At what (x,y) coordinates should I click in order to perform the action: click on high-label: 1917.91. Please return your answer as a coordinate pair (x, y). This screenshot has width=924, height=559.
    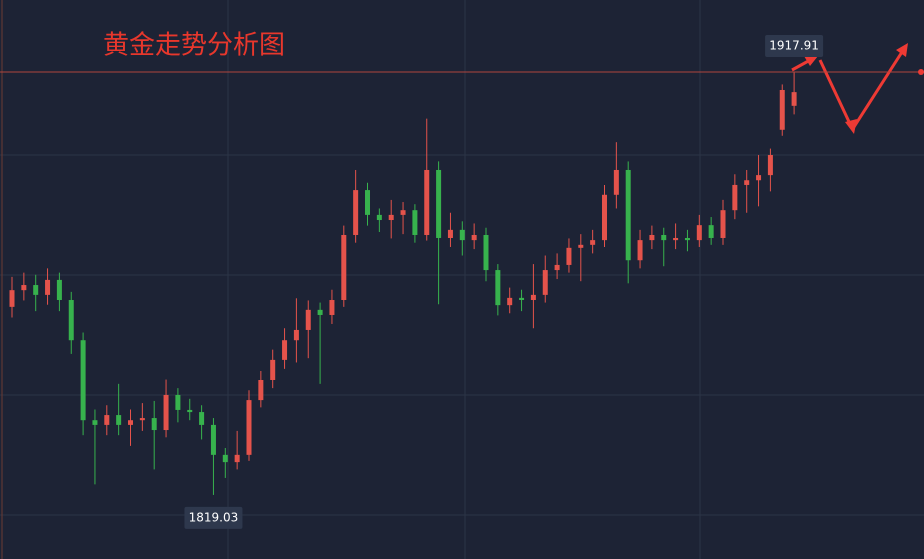
    Looking at the image, I should click on (794, 45).